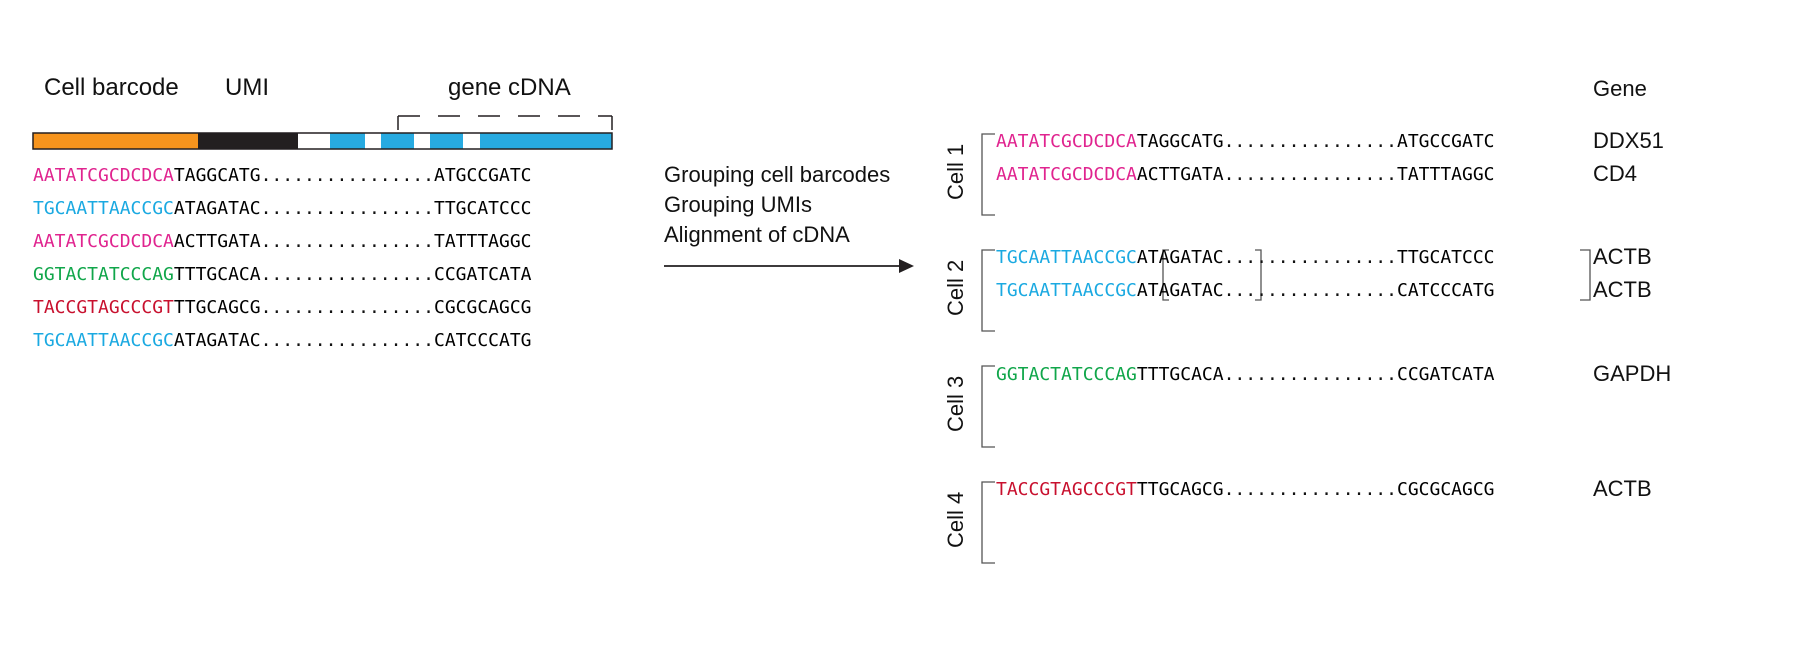 This screenshot has width=1800, height=661. Describe the element at coordinates (988, 290) in the screenshot. I see `cell-2-bracket` at that location.